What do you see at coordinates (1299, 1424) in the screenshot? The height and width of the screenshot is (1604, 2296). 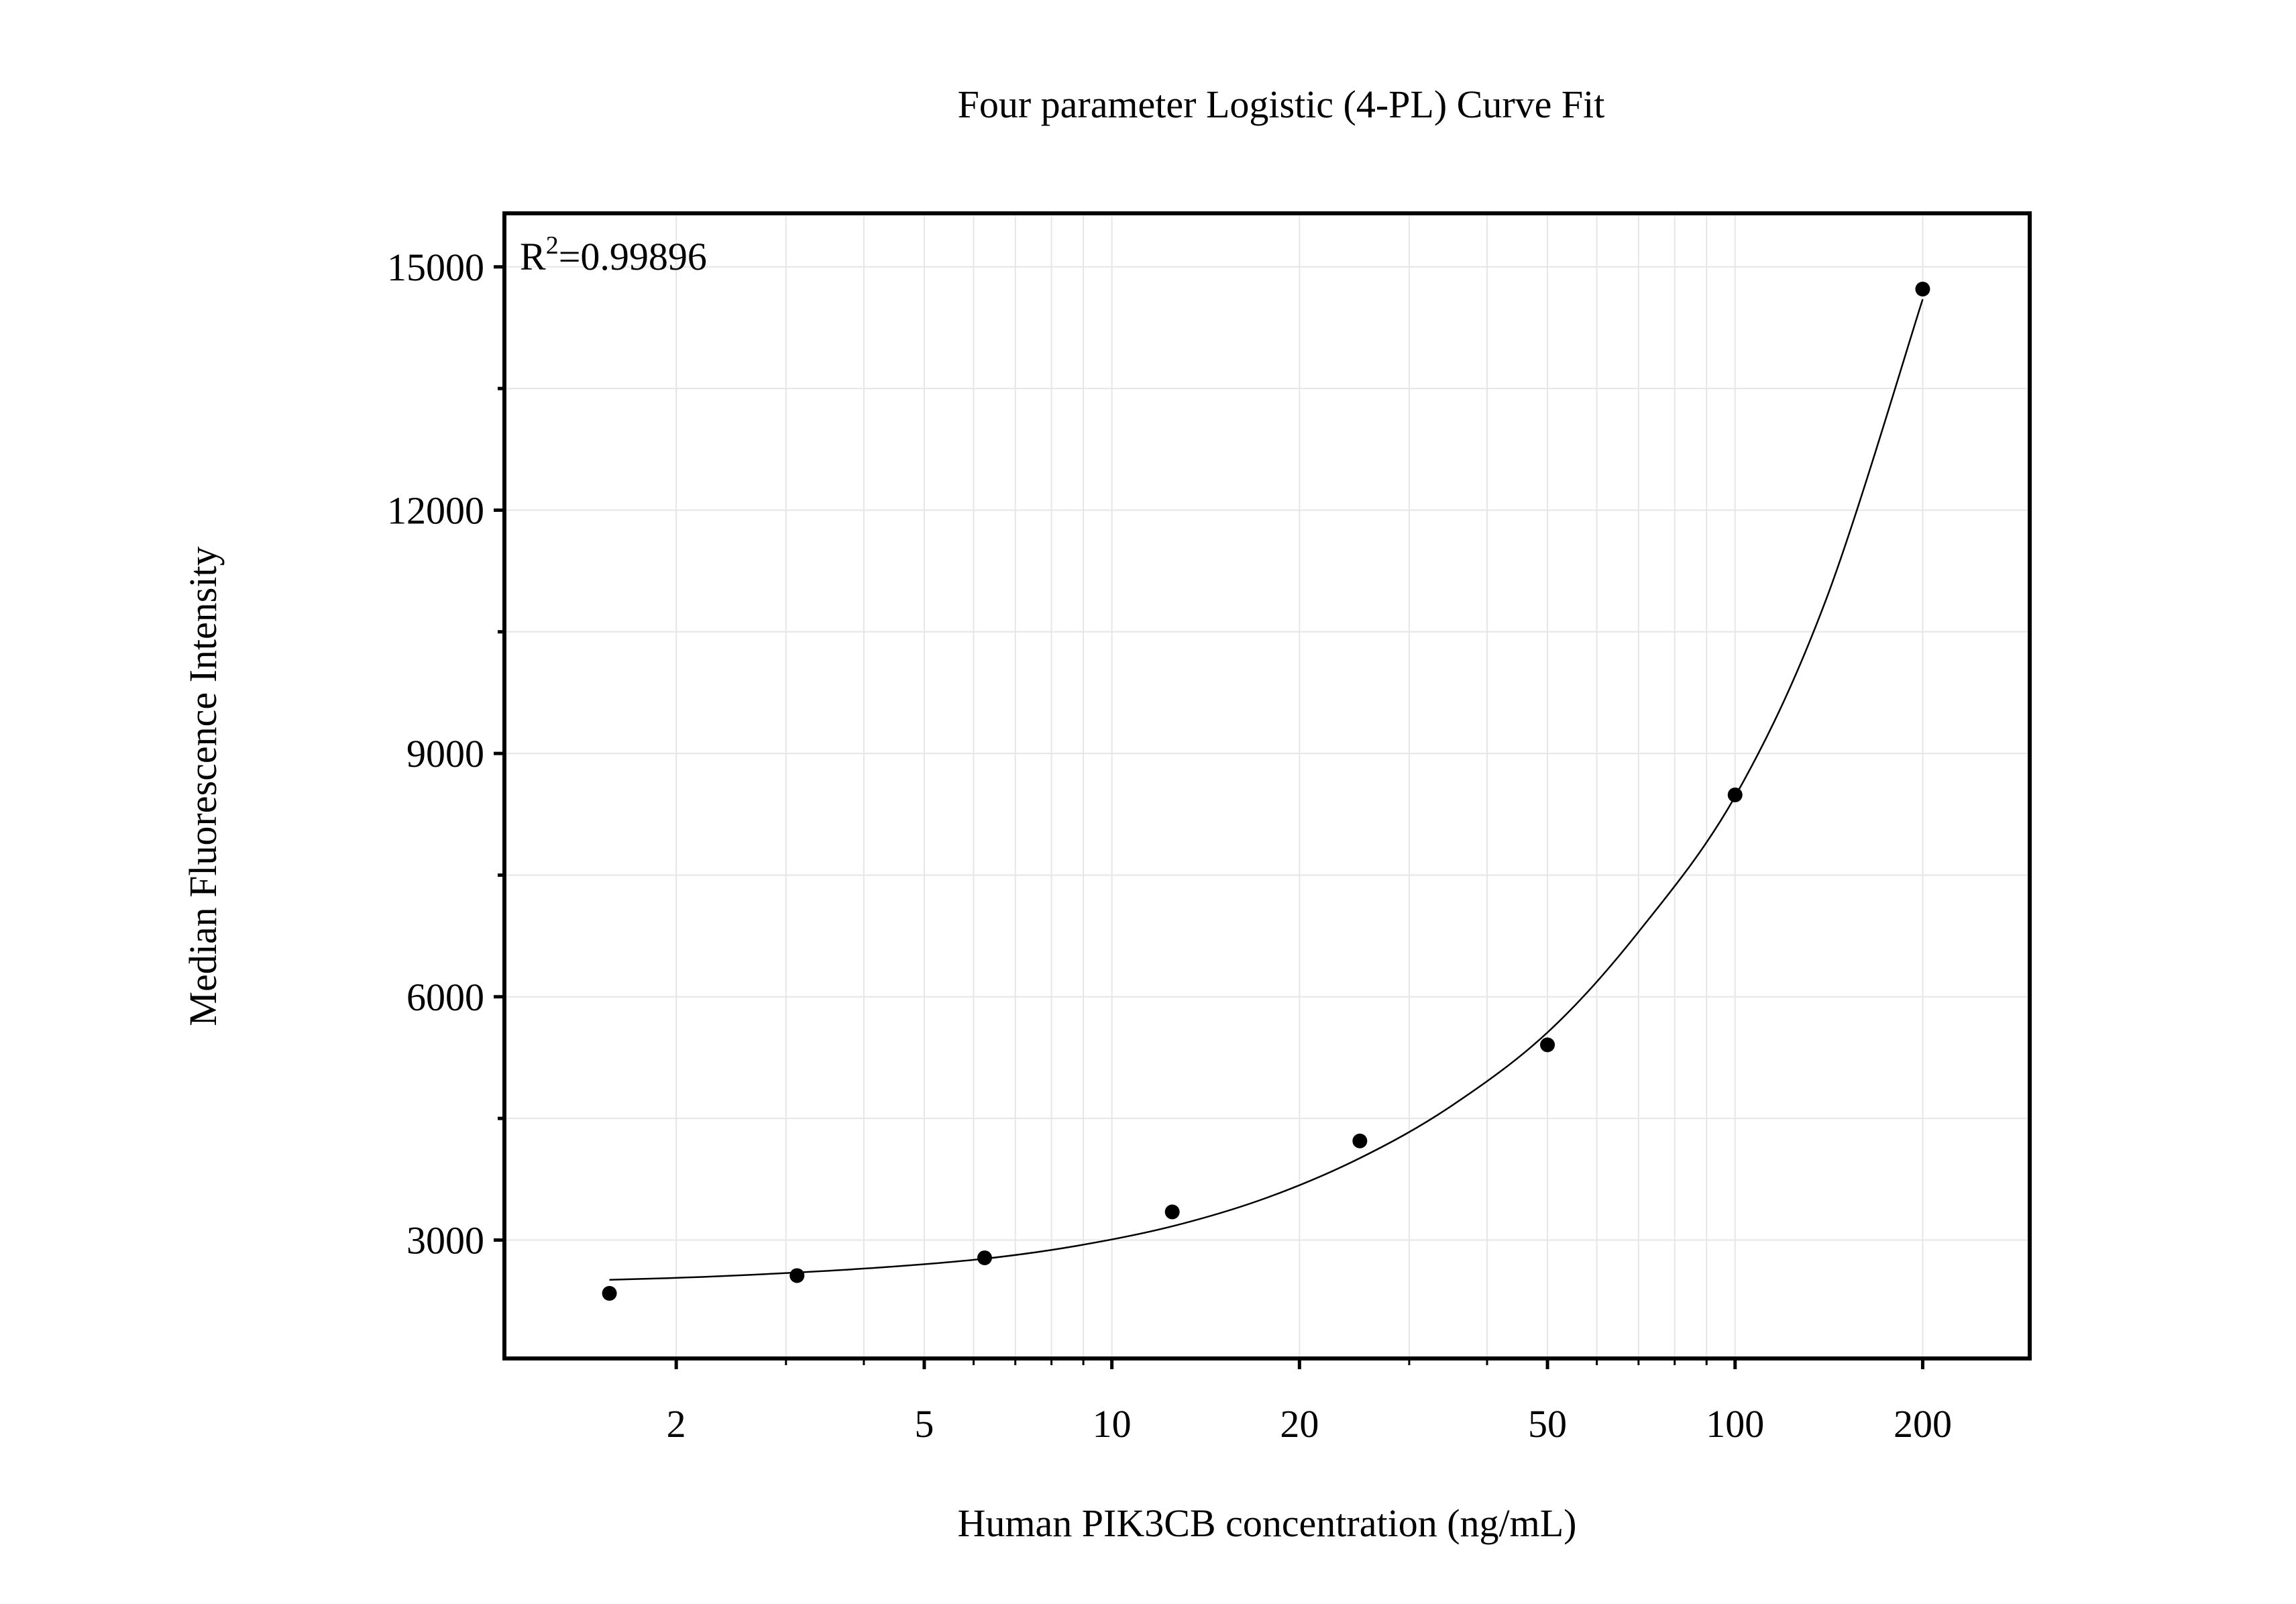 I see `x-tick-label: 20` at bounding box center [1299, 1424].